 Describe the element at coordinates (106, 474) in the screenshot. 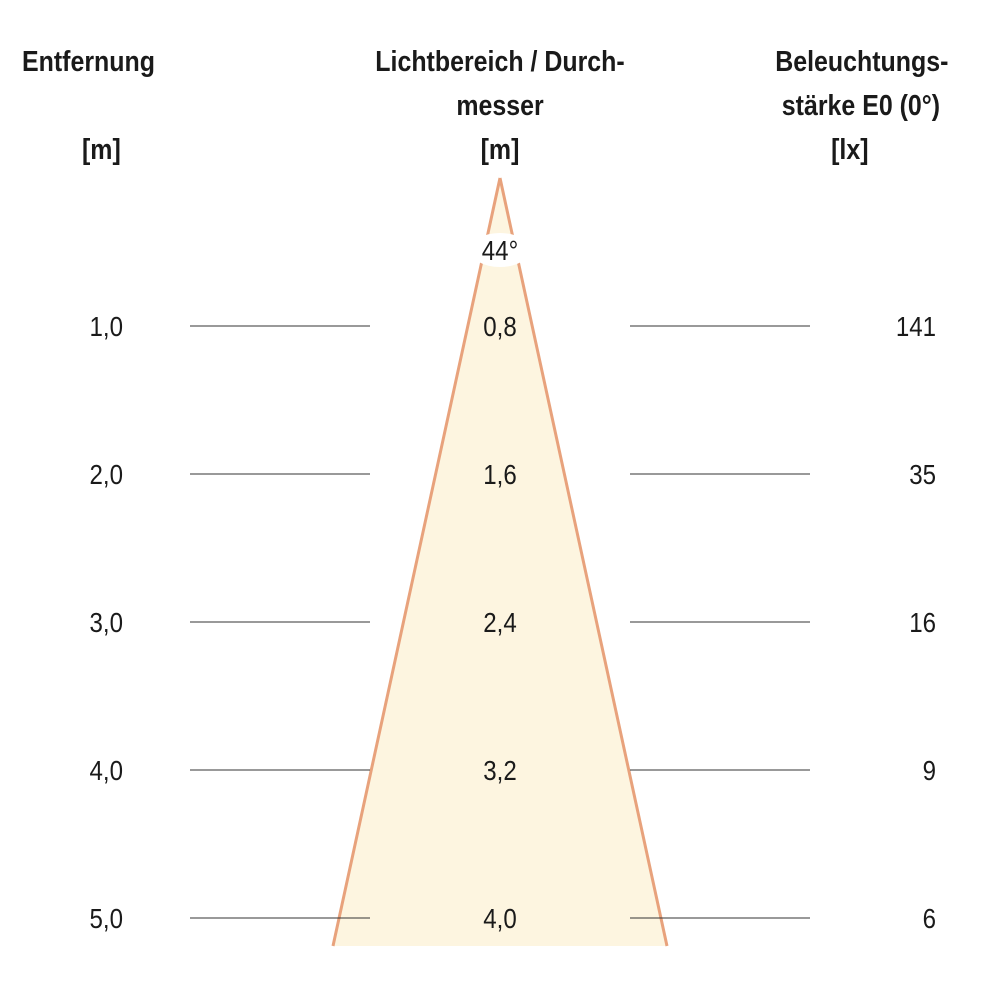

I see `distance-value: 2,0` at that location.